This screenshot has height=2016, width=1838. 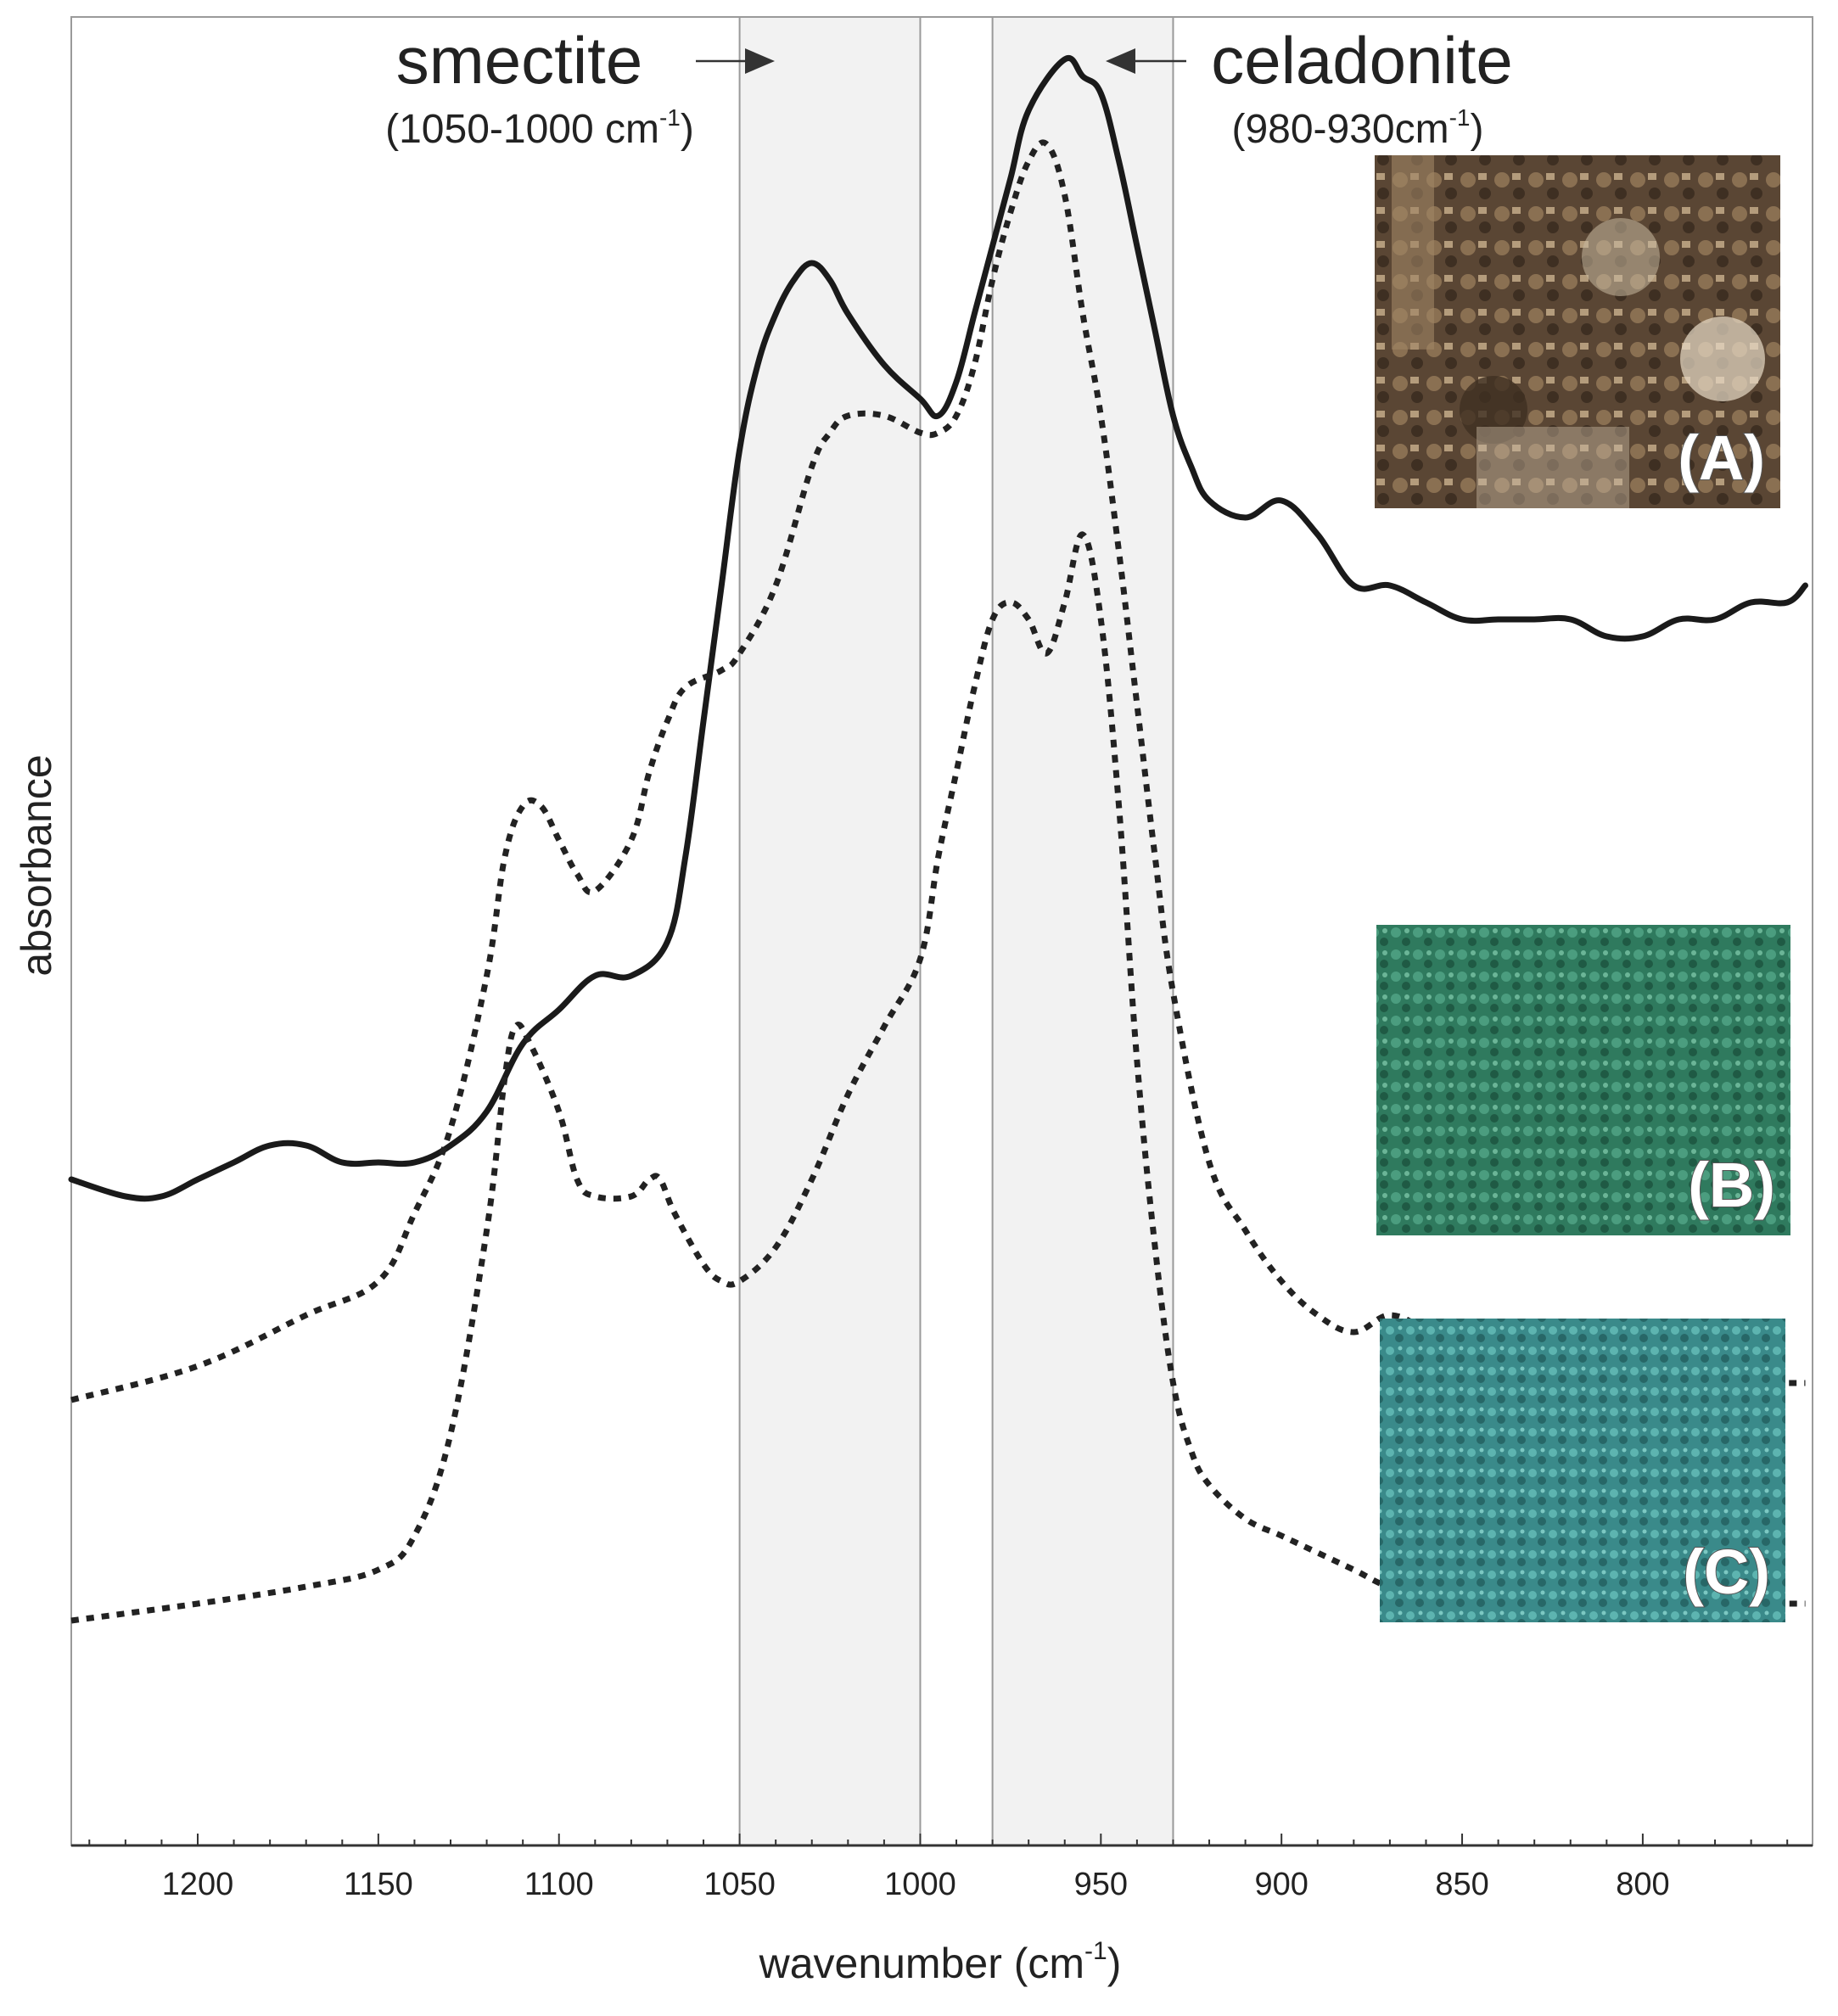 I want to click on band-range-smectite: (1050-1000 cm-1), so click(x=539, y=128).